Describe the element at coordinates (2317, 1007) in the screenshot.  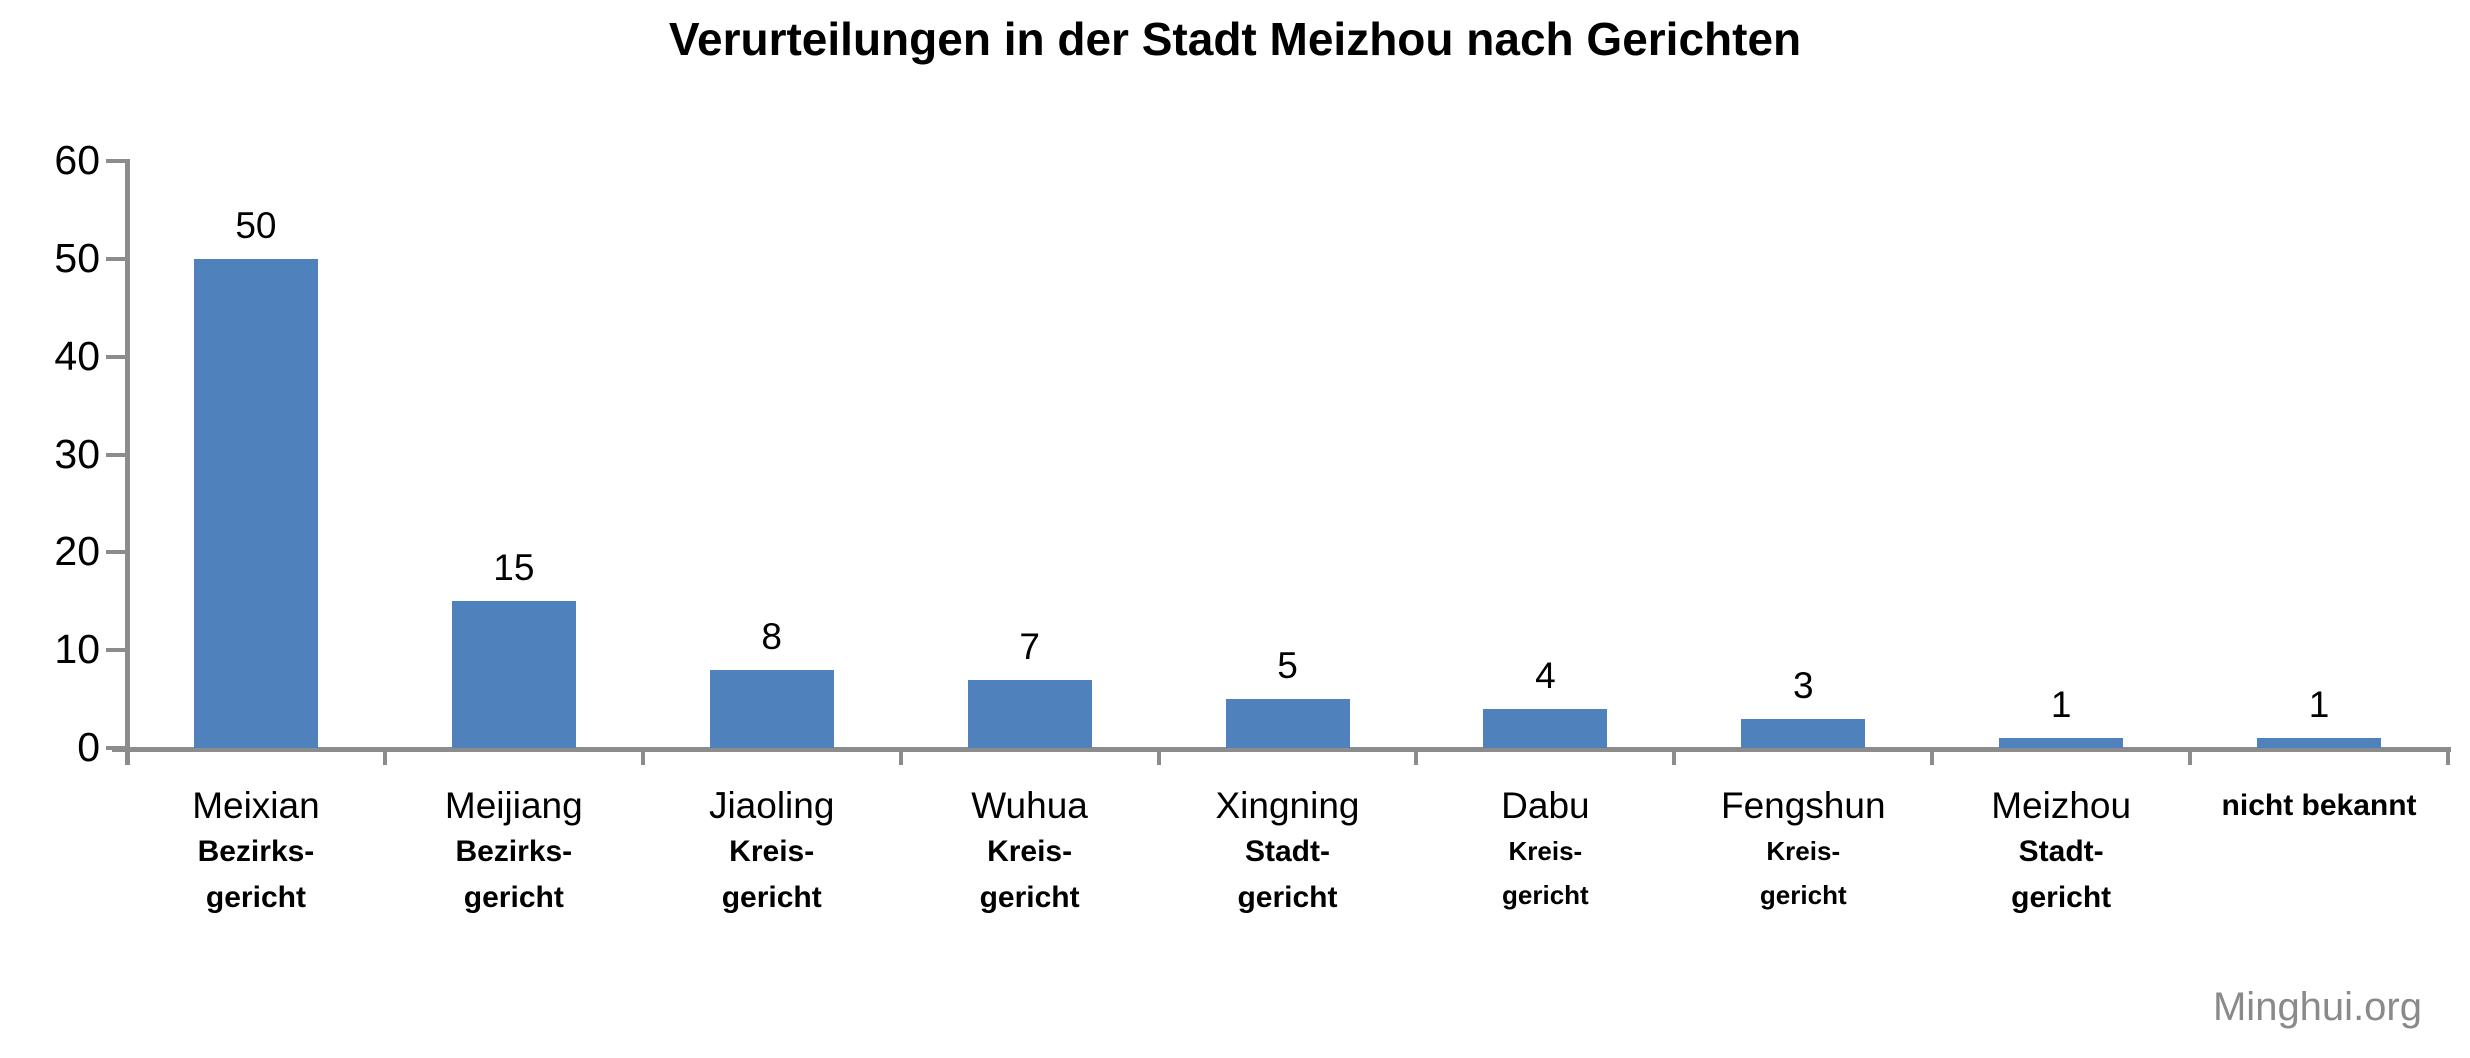
I see `watermark: Minghui.org` at that location.